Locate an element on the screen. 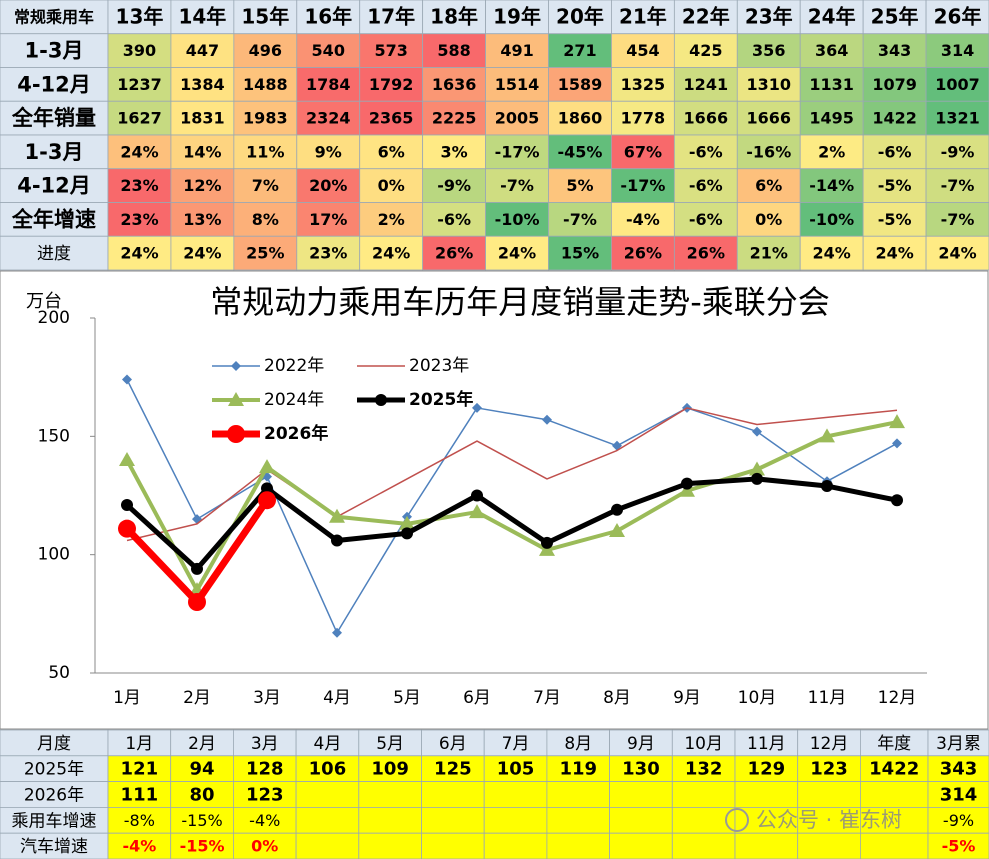  row-label: 汽车增速 is located at coordinates (54, 847).